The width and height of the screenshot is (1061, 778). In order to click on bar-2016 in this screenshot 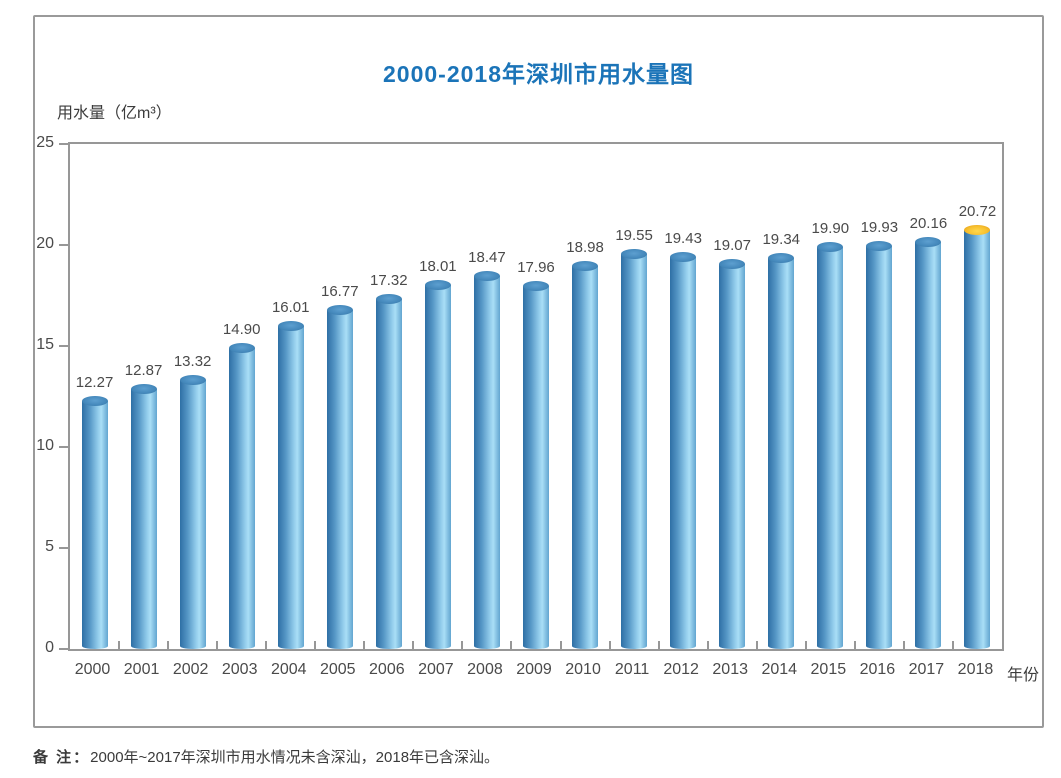, I will do `click(879, 447)`.